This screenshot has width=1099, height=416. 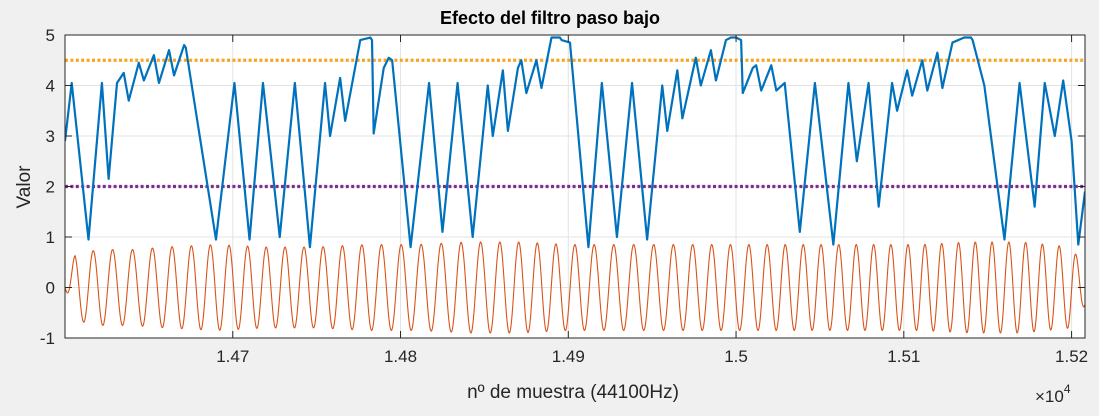 I want to click on x-tick-label: 1.48, so click(x=400, y=356).